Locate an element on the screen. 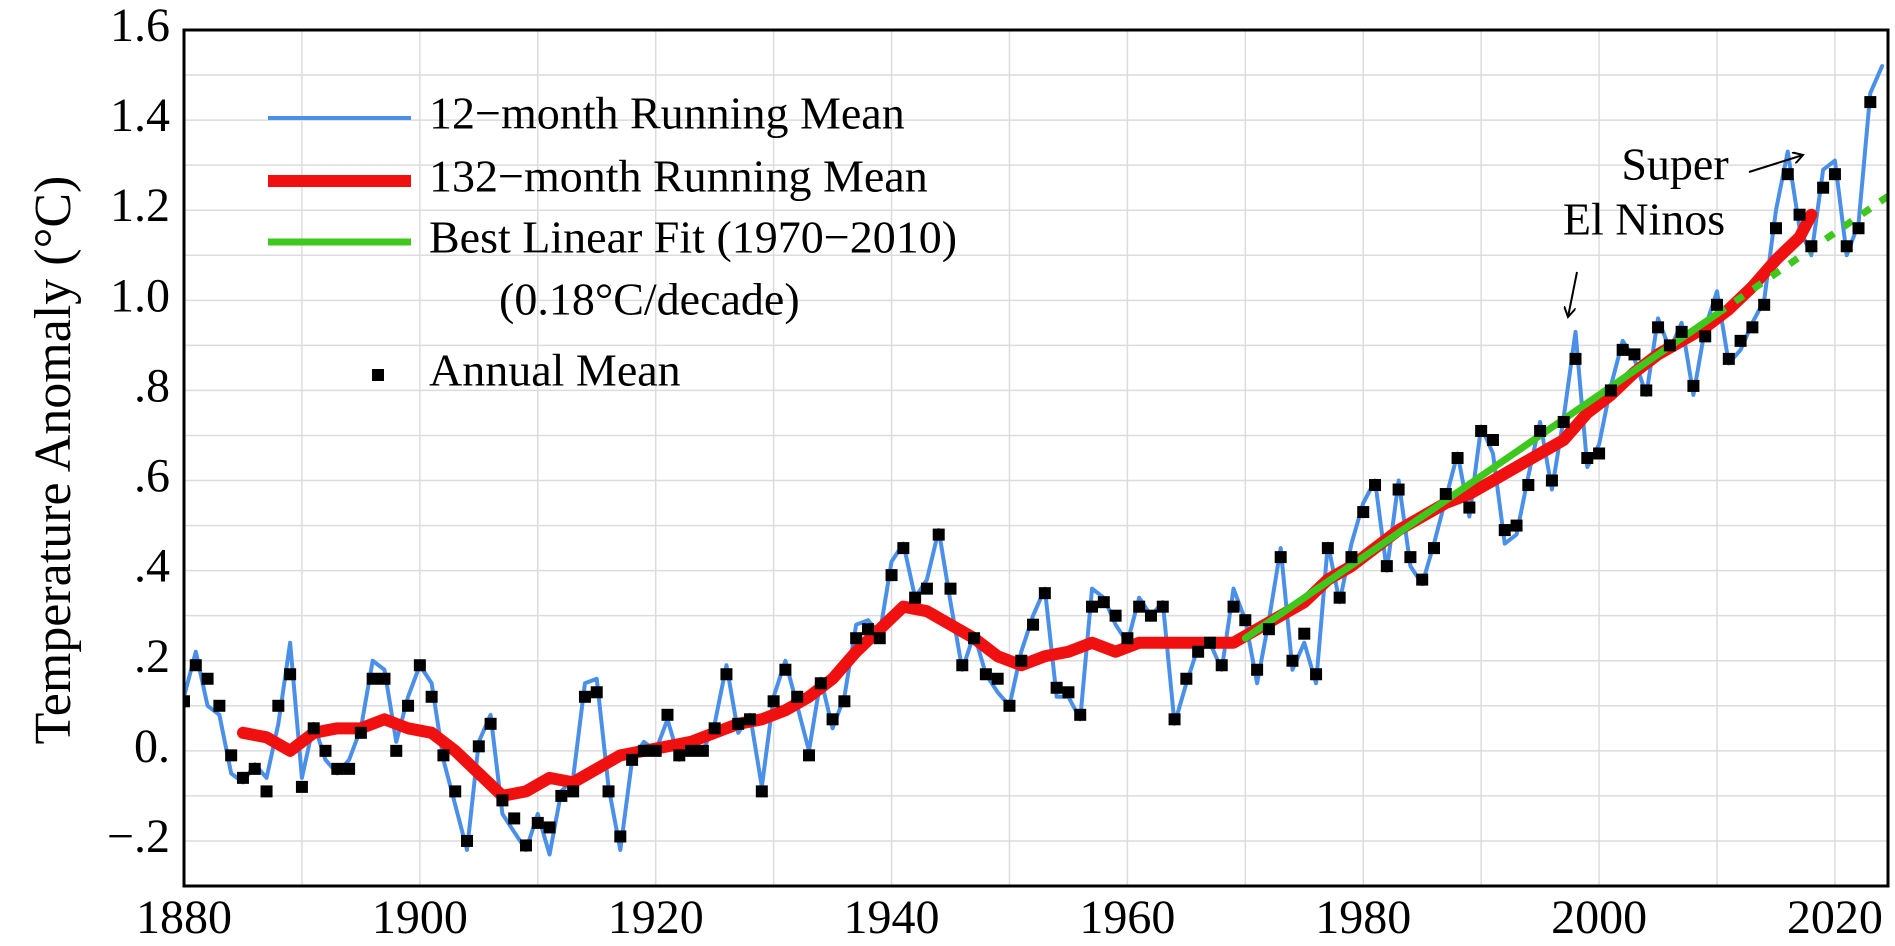 The height and width of the screenshot is (946, 1895). annotation: Super is located at coordinates (1674, 164).